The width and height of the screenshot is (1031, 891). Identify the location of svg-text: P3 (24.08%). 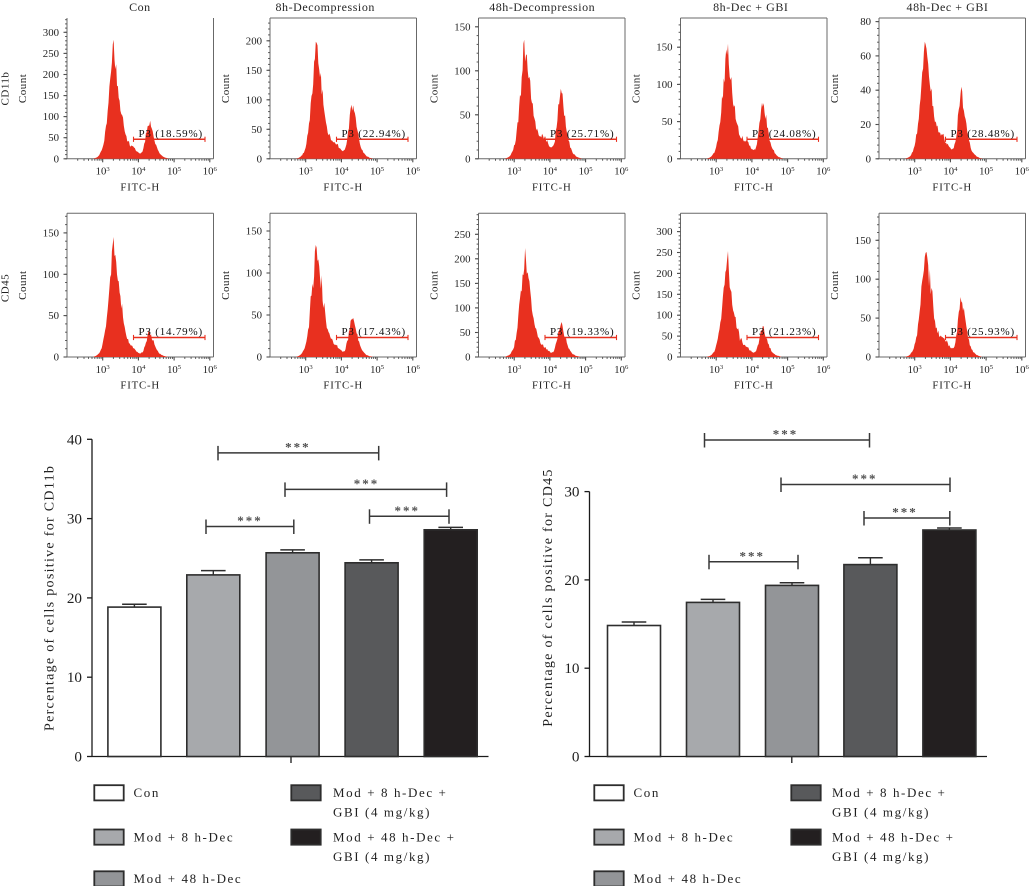
(784, 134).